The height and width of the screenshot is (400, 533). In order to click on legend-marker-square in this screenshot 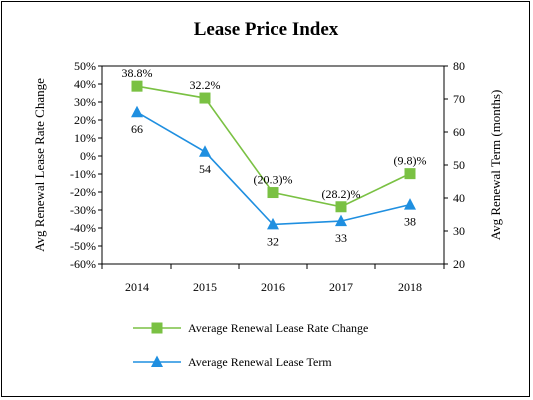, I will do `click(157, 328)`.